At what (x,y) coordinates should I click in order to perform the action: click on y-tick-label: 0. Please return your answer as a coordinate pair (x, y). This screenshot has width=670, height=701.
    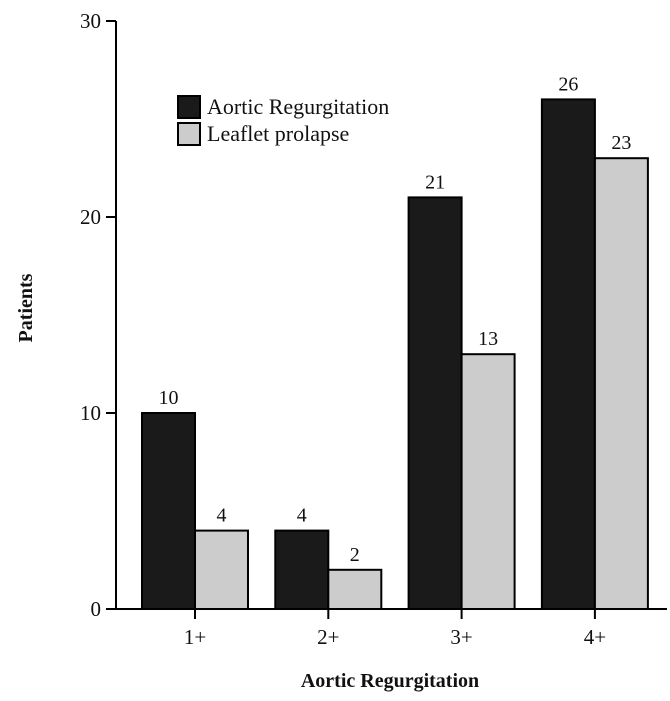
    Looking at the image, I should click on (96, 609).